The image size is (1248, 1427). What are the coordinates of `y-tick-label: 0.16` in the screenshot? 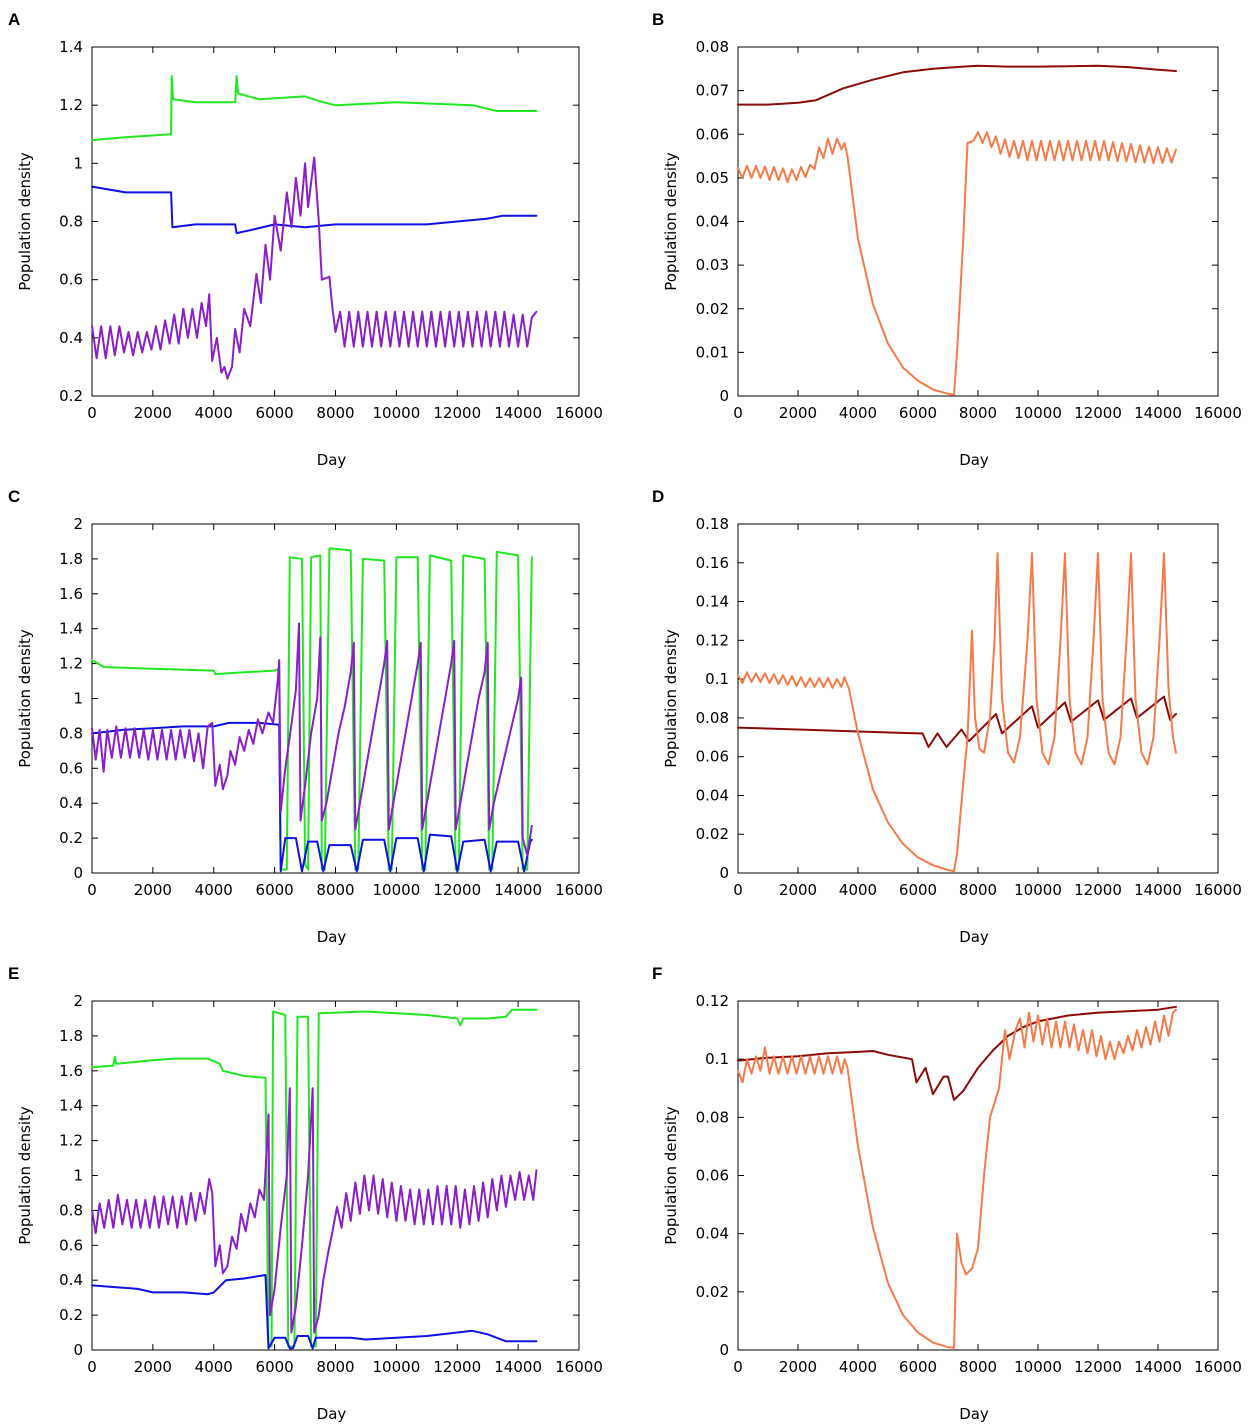 It's located at (712, 563).